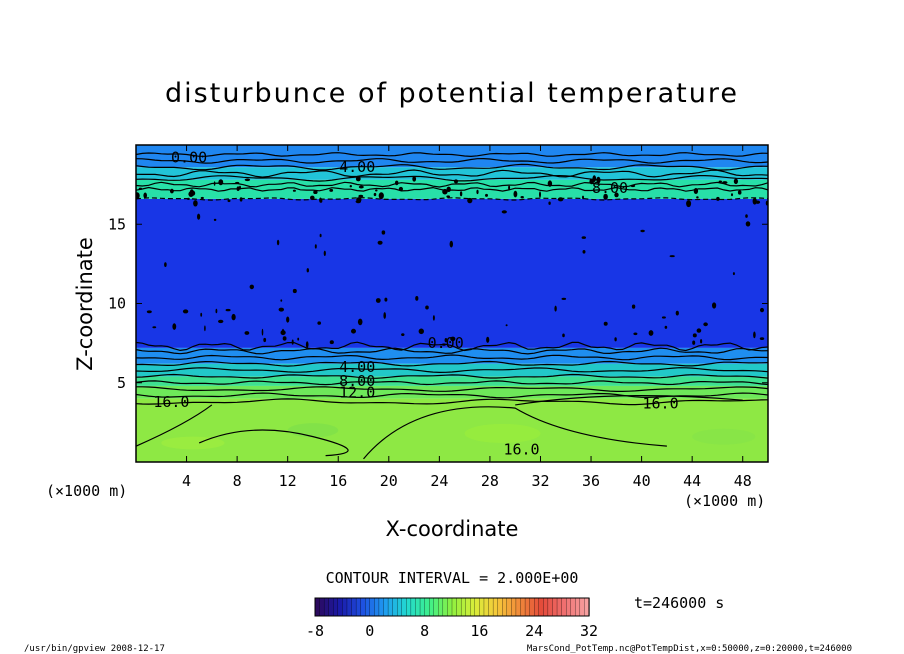 Image resolution: width=904 pixels, height=654 pixels. What do you see at coordinates (660, 403) in the screenshot?
I see `contour-label: 16.0` at bounding box center [660, 403].